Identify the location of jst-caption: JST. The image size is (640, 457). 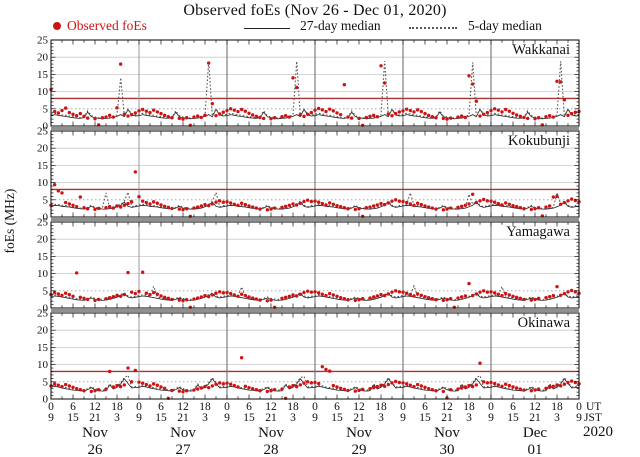
(593, 418).